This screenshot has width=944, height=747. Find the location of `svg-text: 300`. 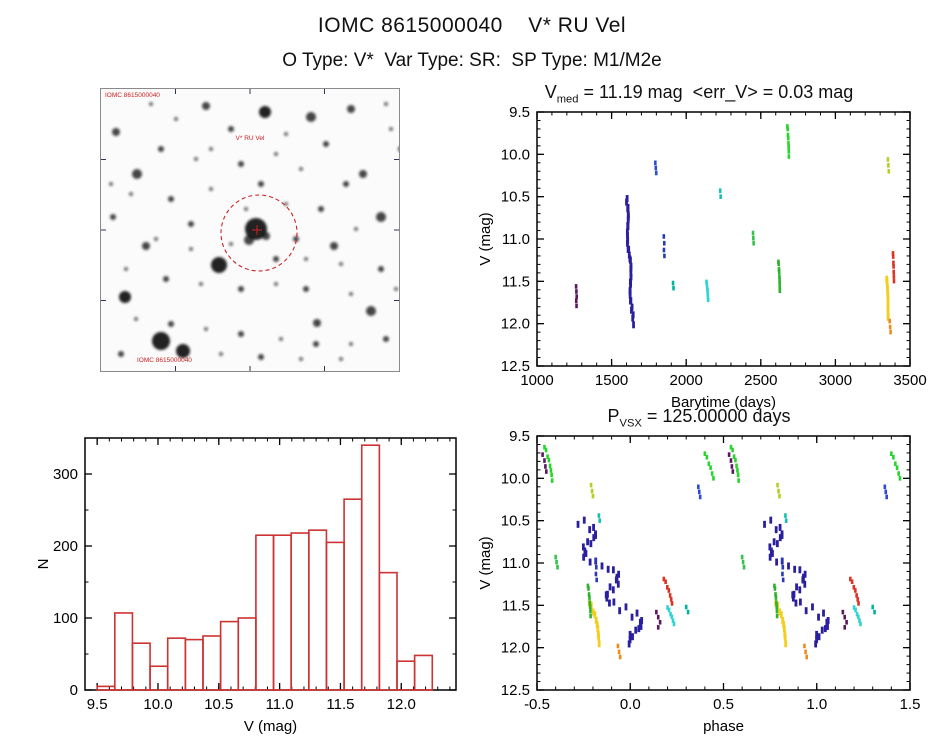

svg-text: 300 is located at coordinates (65, 474).